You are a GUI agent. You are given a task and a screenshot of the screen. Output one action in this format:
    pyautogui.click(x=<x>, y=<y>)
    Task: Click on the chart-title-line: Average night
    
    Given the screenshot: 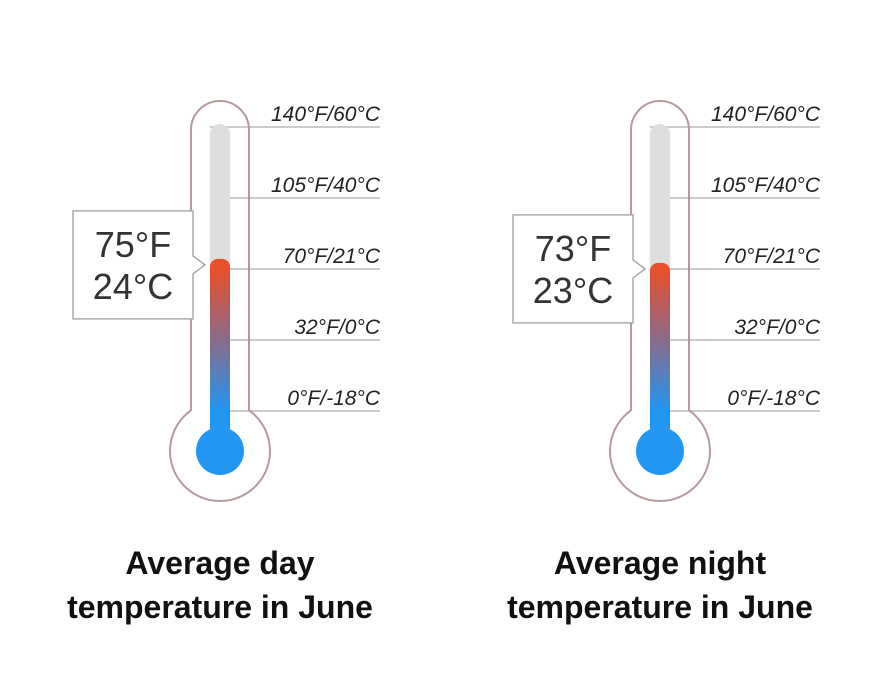 What is the action you would take?
    pyautogui.click(x=660, y=563)
    